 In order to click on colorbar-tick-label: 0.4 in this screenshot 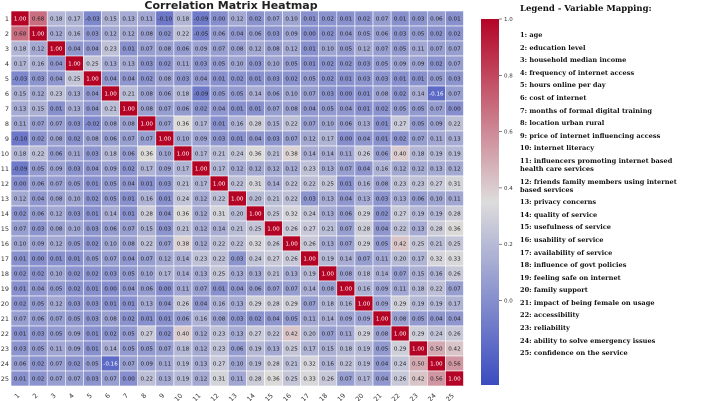, I will do `click(508, 189)`.